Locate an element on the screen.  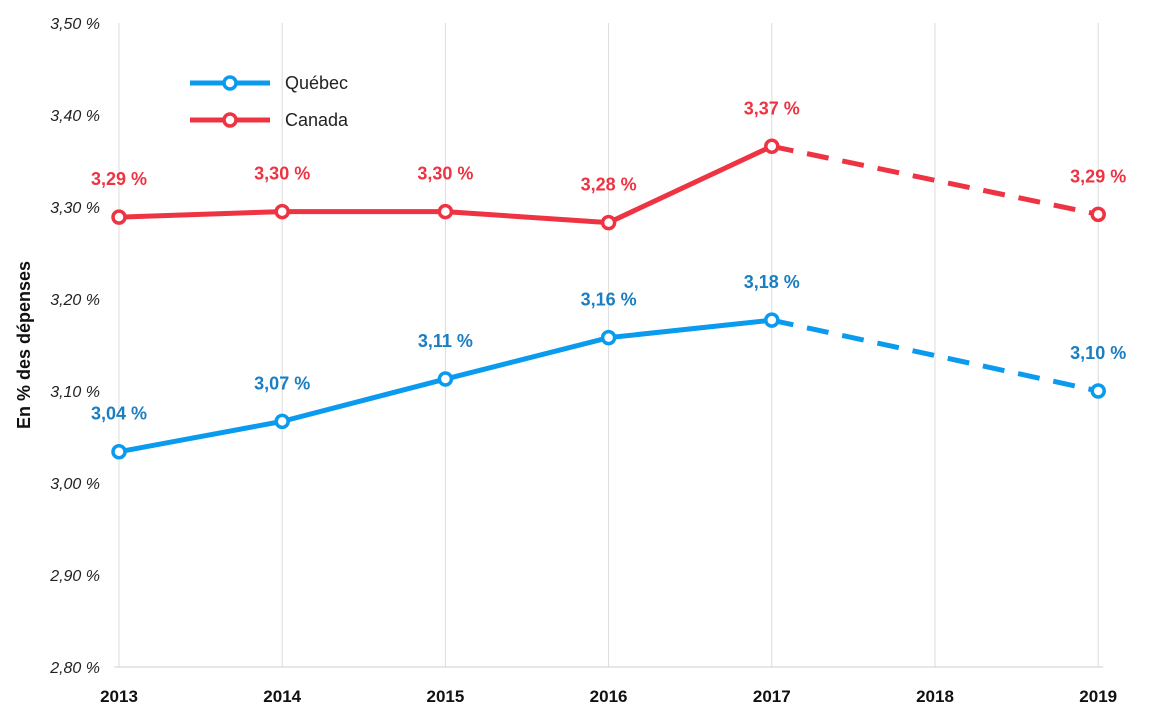
x-tick-label: 2017 is located at coordinates (772, 696).